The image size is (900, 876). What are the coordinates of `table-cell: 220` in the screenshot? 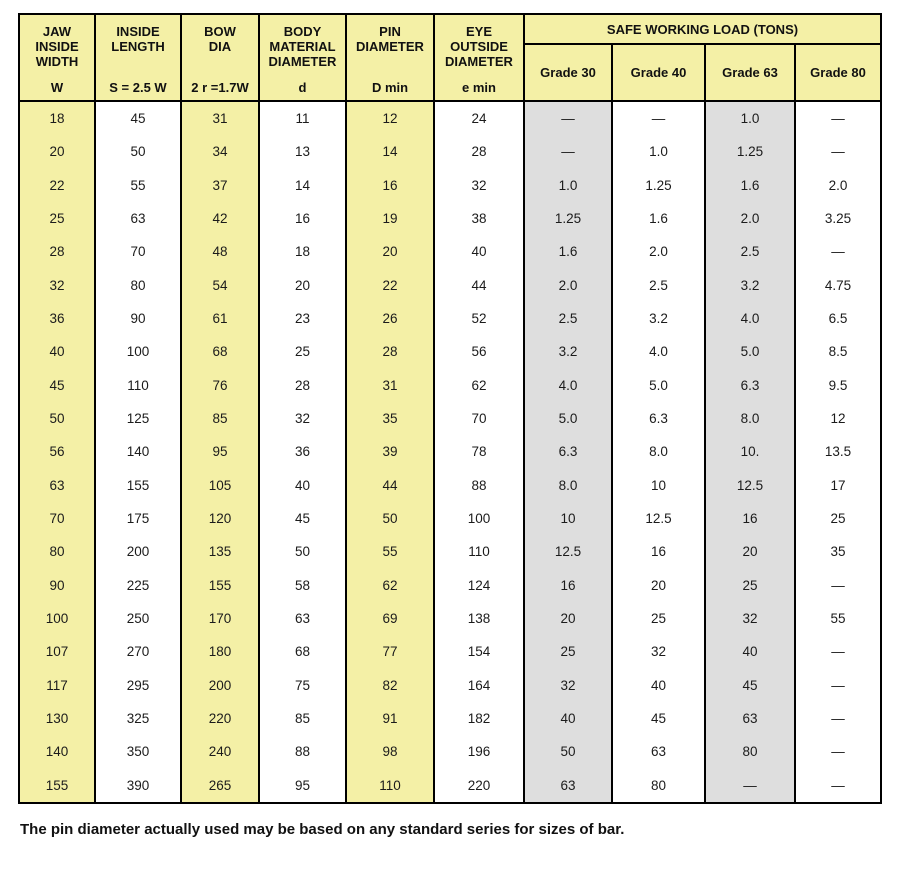 It's located at (480, 785).